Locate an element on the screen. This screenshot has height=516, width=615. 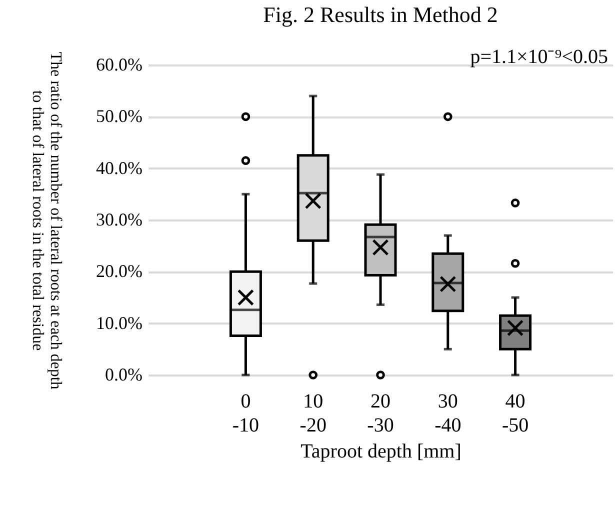
y-tick-label: 0.0% is located at coordinates (123, 374).